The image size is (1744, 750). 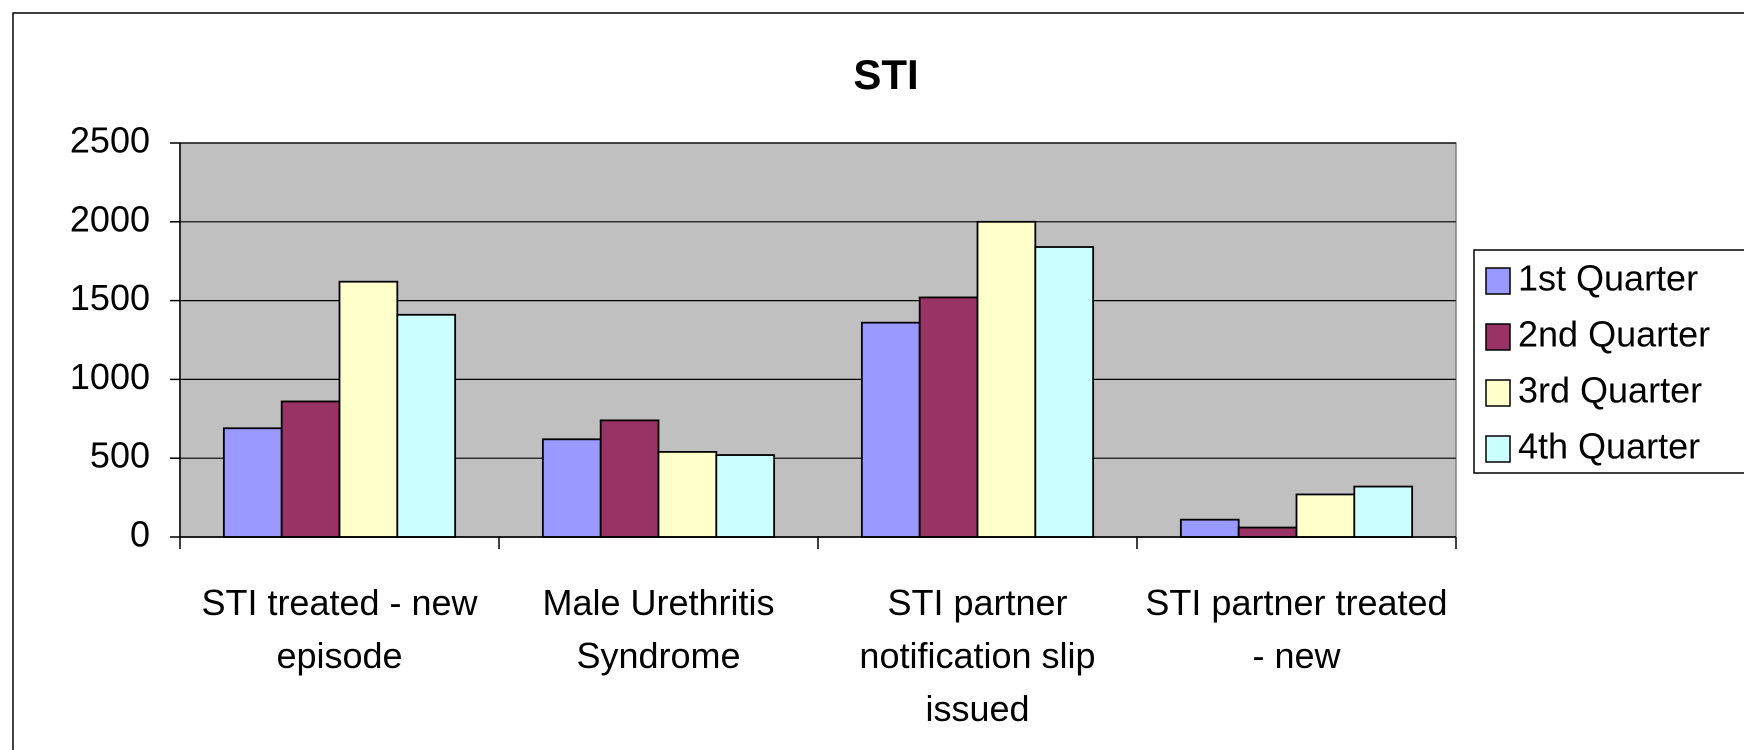 What do you see at coordinates (1296, 629) in the screenshot?
I see `x-tick-label: STI partner treated - new` at bounding box center [1296, 629].